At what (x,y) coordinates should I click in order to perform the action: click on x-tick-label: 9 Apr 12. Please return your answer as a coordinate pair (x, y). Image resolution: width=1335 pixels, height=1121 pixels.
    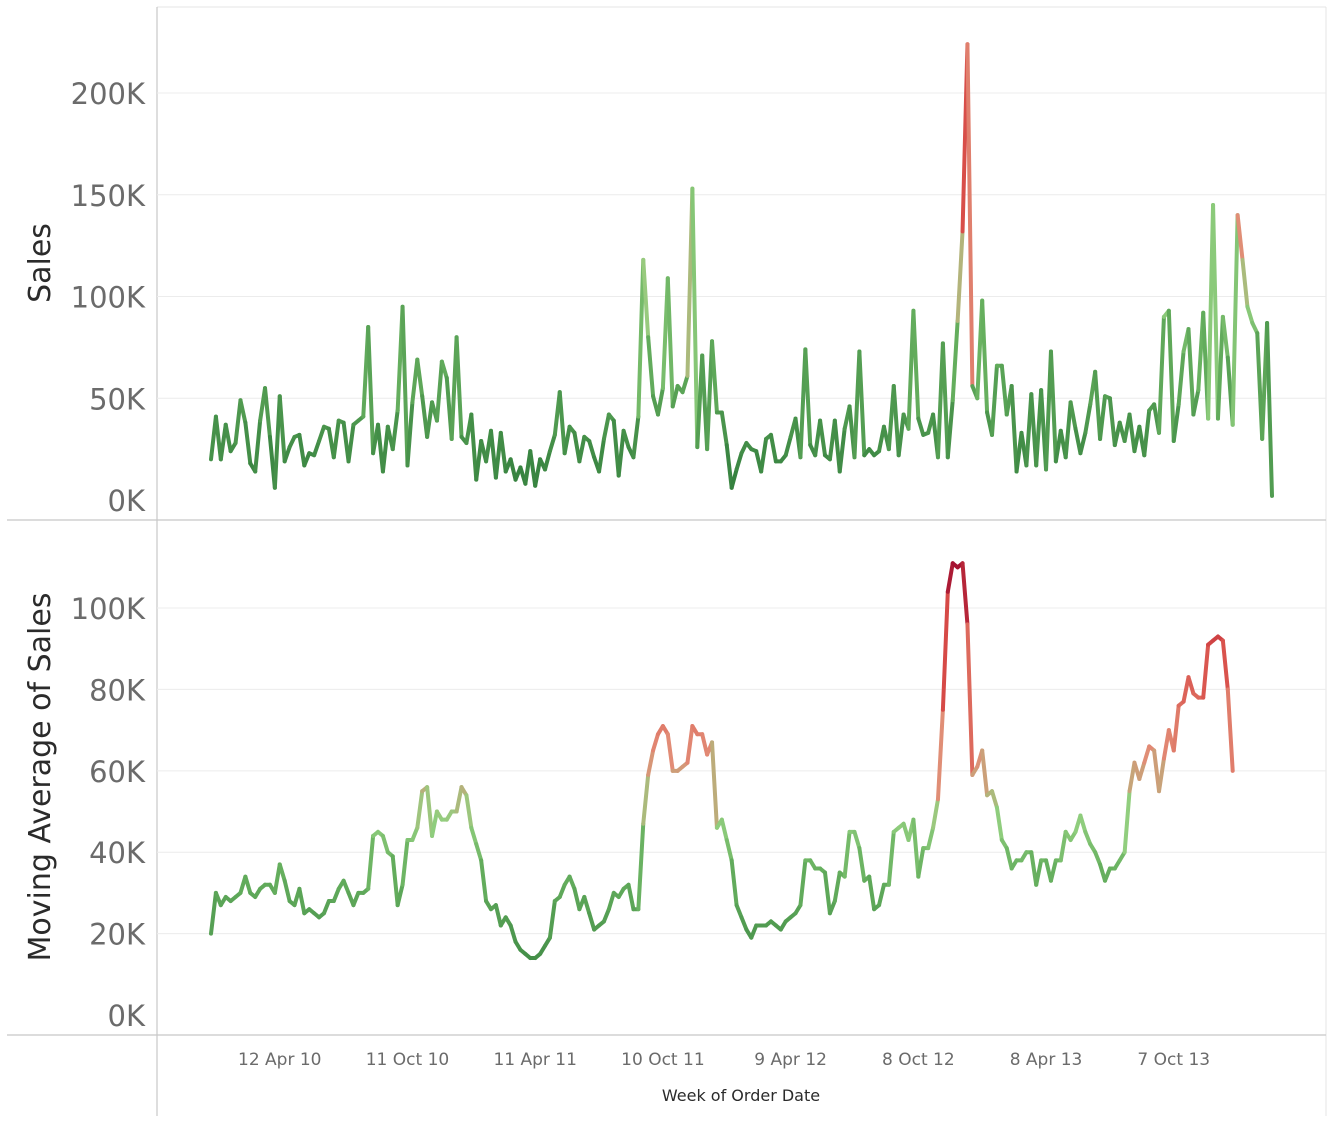
    Looking at the image, I should click on (790, 1060).